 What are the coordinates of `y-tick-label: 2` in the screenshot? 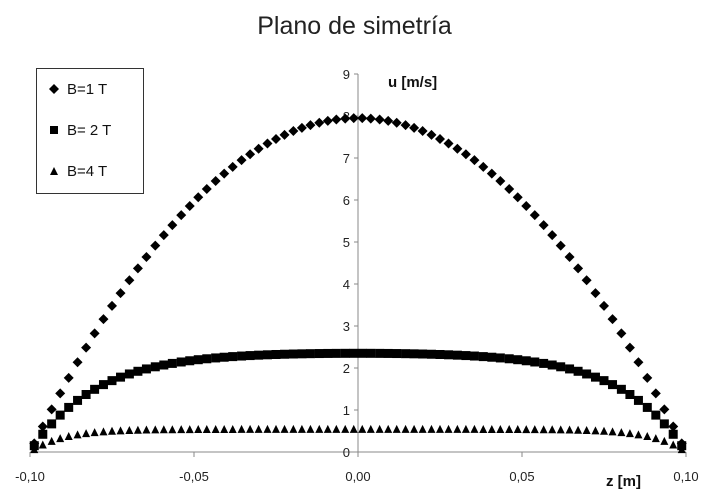 It's located at (346, 368).